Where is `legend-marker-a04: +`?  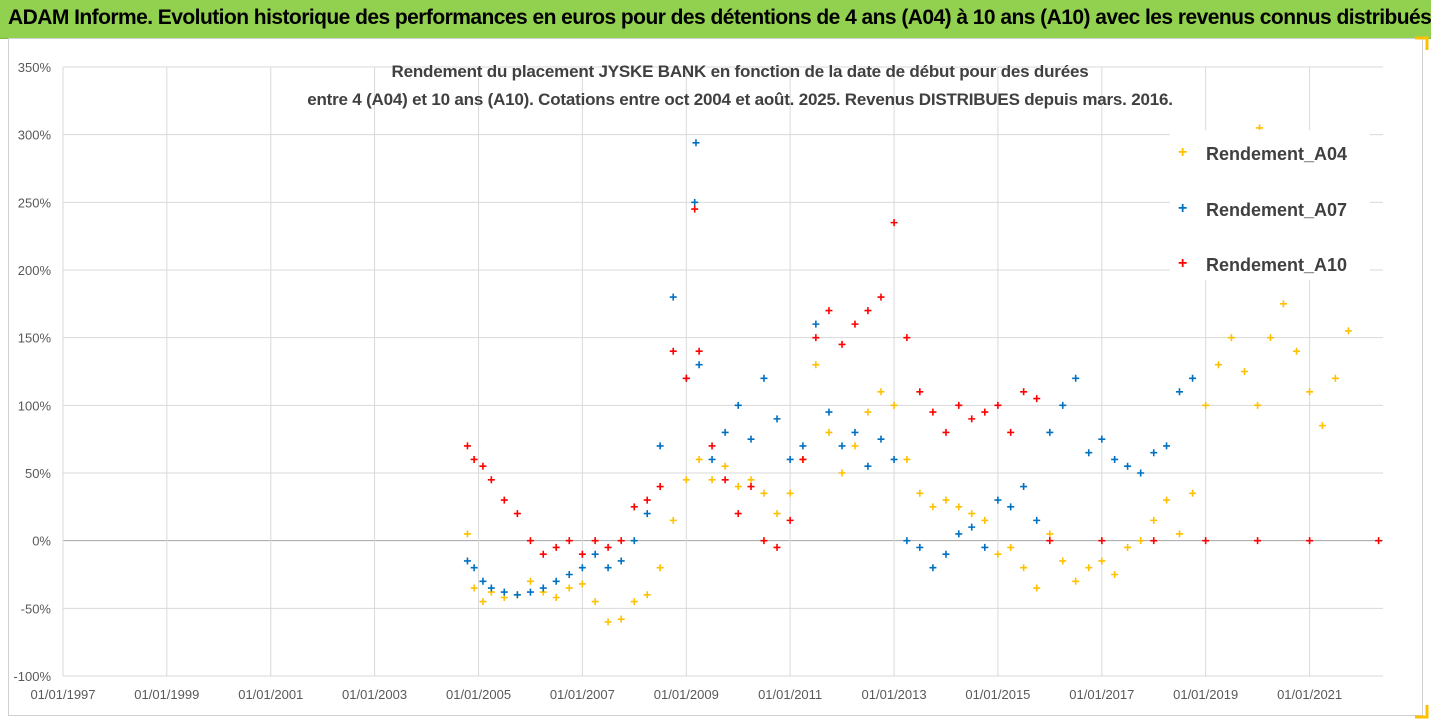 legend-marker-a04: + is located at coordinates (1183, 152).